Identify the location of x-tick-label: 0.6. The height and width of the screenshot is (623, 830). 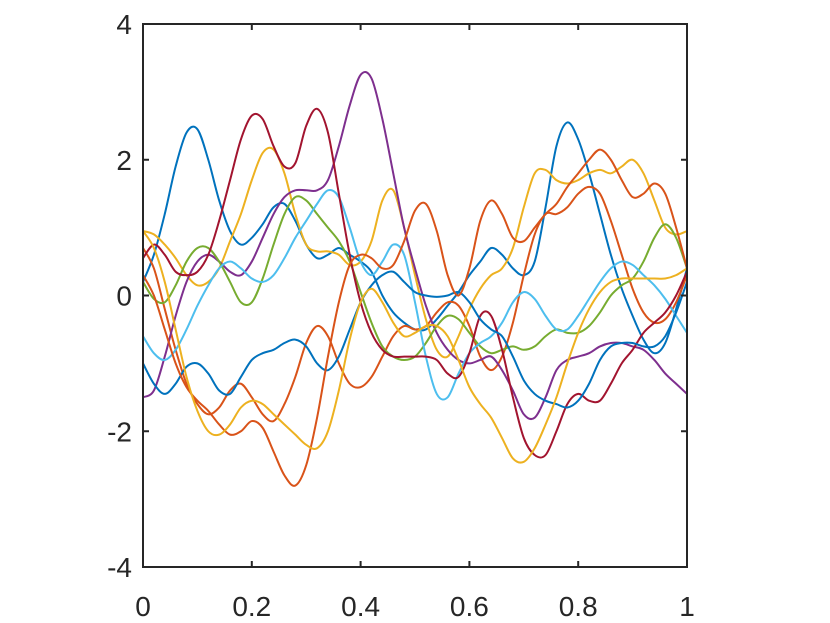
(469, 606).